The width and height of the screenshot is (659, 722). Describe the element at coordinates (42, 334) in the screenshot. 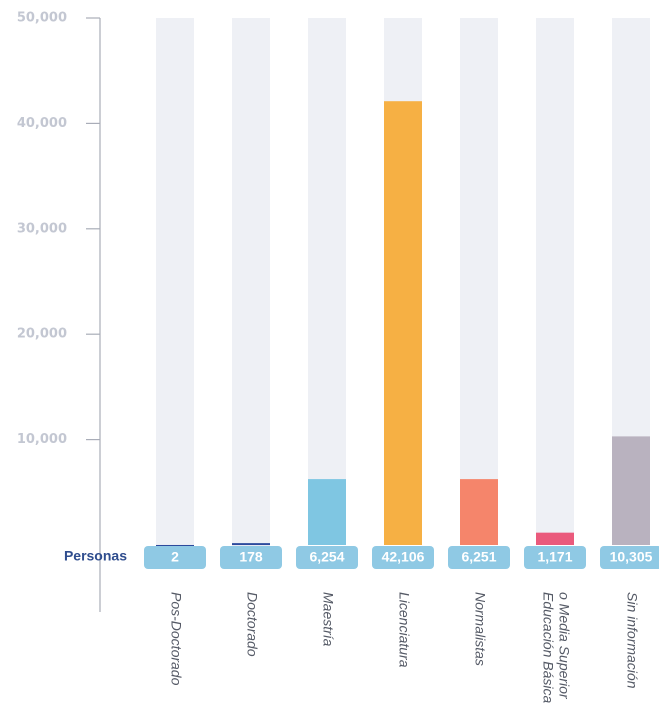

I see `y-tick-label: 20,000` at that location.